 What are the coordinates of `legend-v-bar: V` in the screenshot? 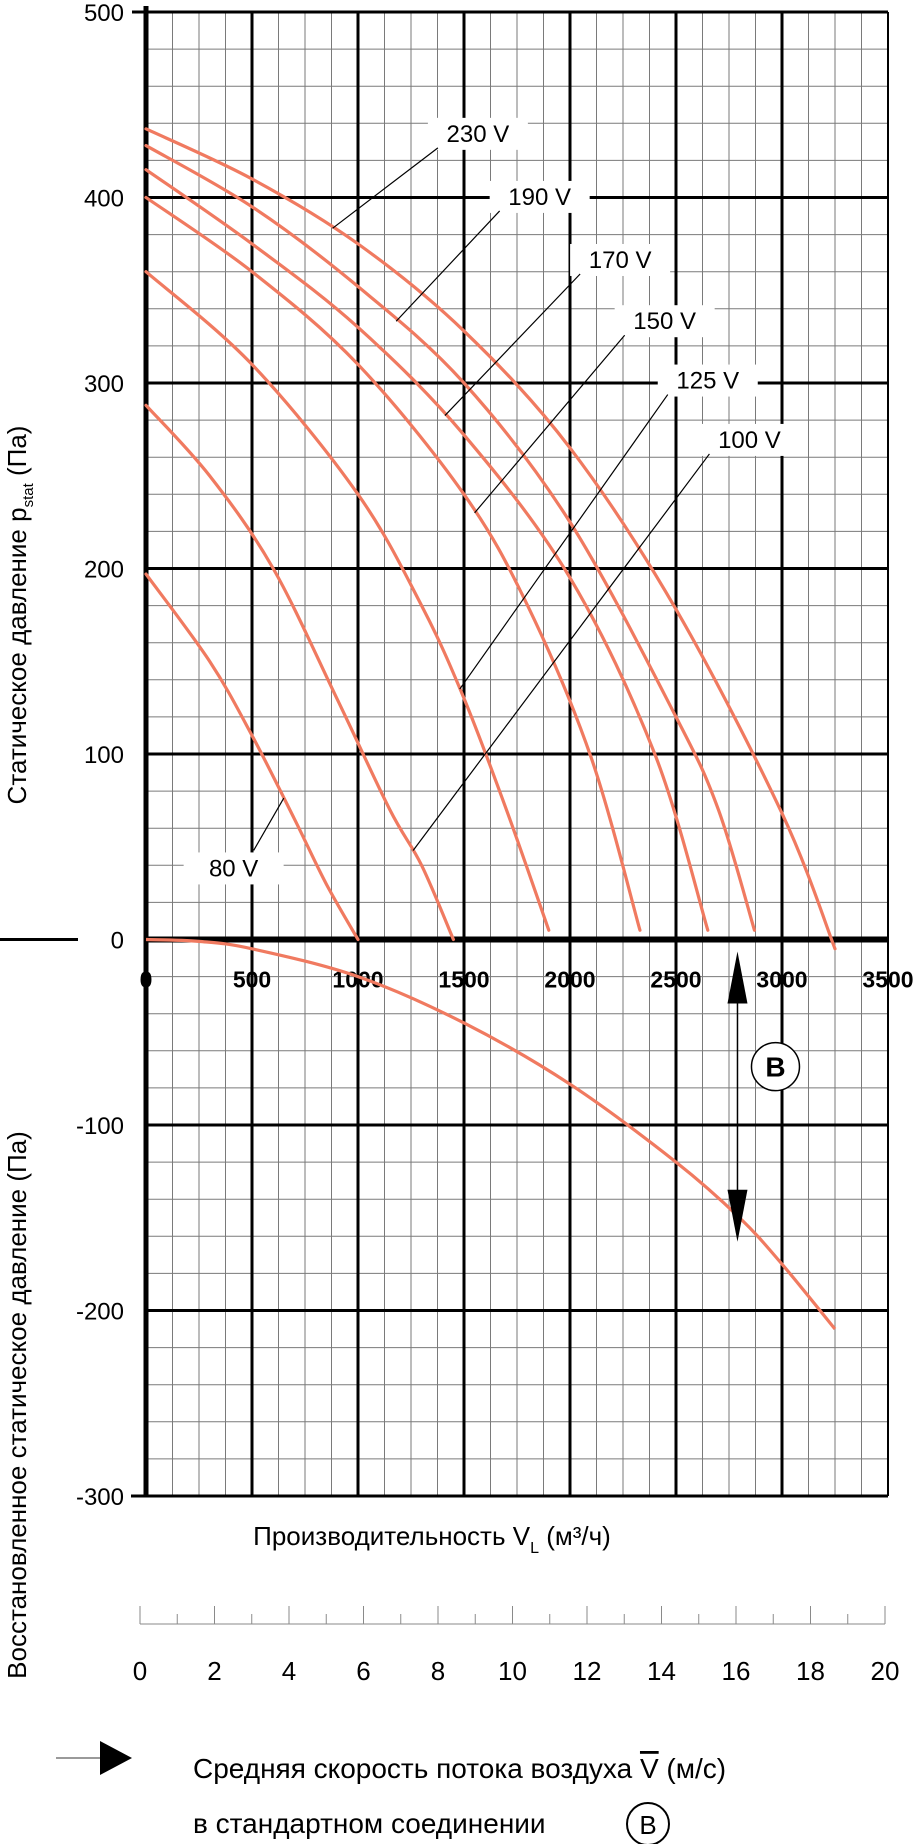 It's located at (649, 1768).